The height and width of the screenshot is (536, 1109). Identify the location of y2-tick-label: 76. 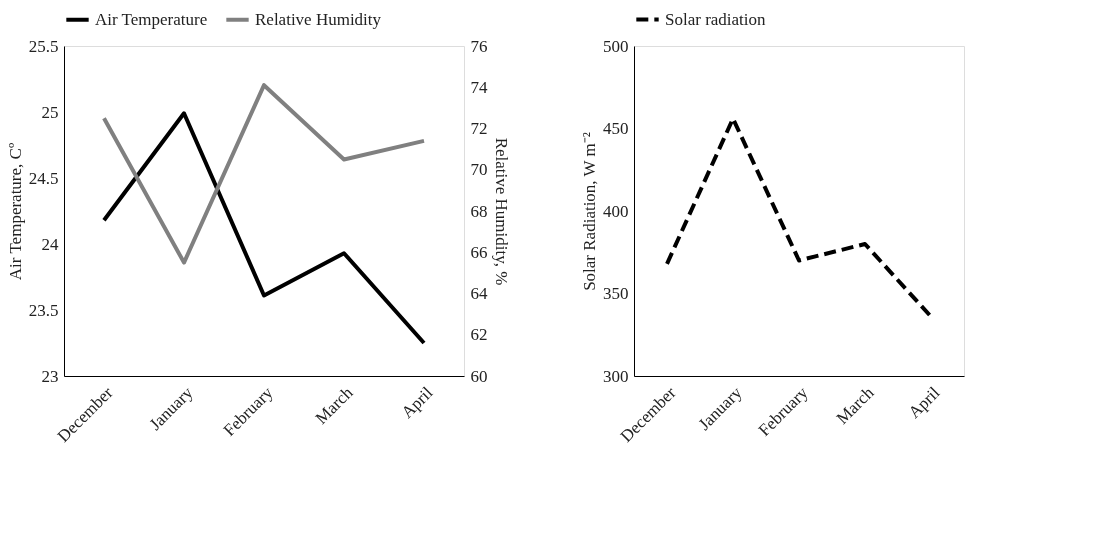
(479, 46).